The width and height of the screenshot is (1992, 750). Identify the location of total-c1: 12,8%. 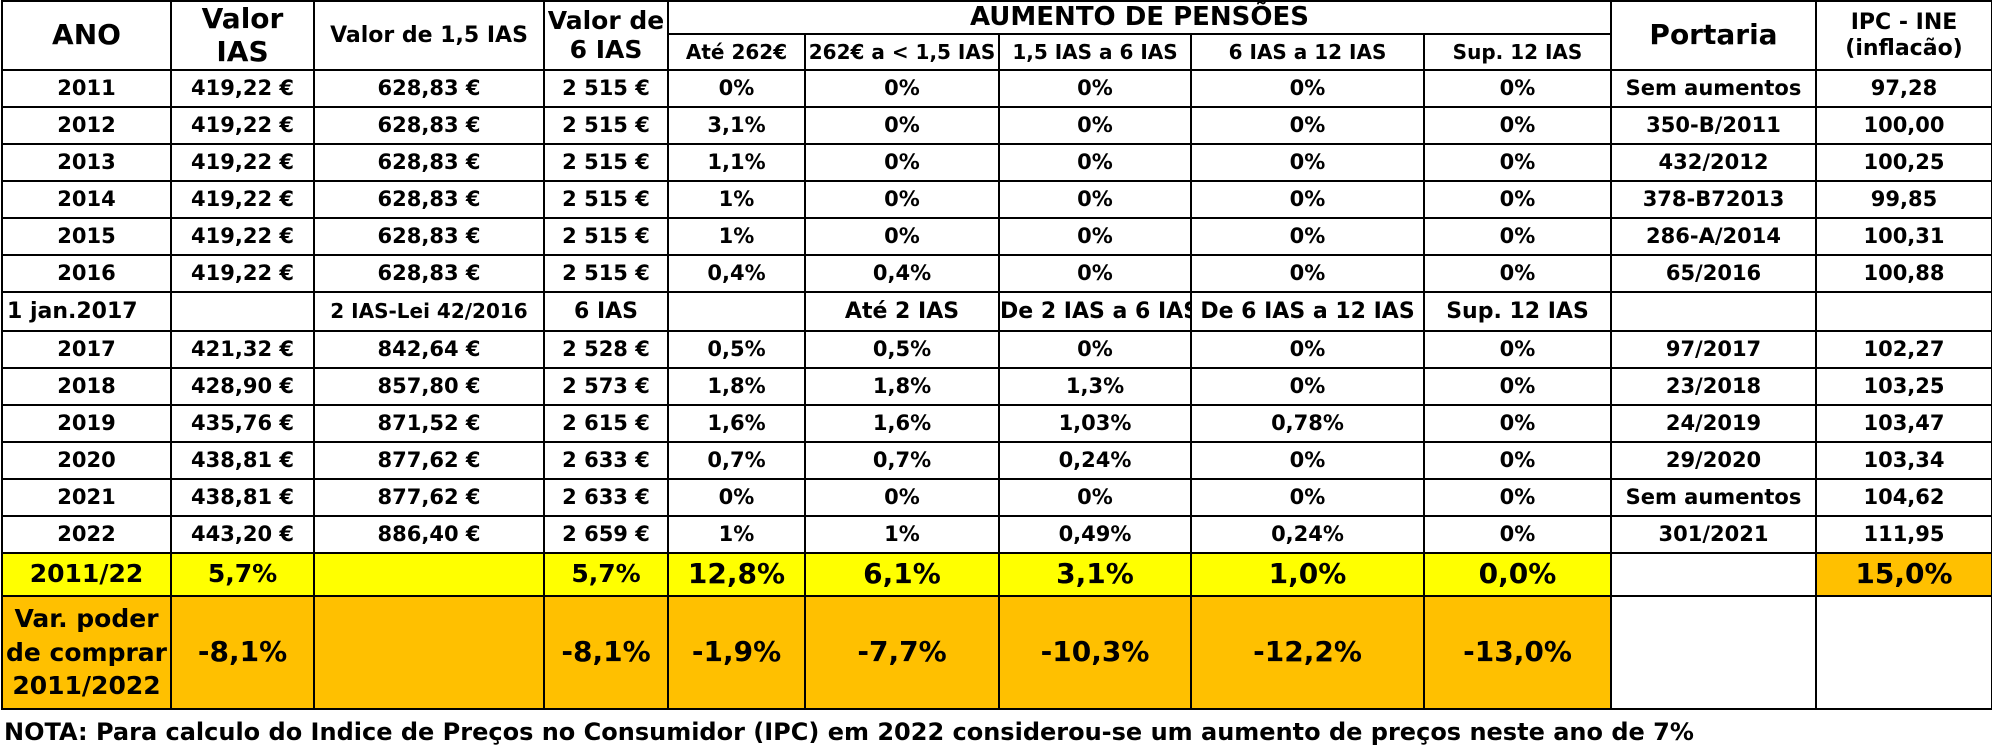
(736, 574).